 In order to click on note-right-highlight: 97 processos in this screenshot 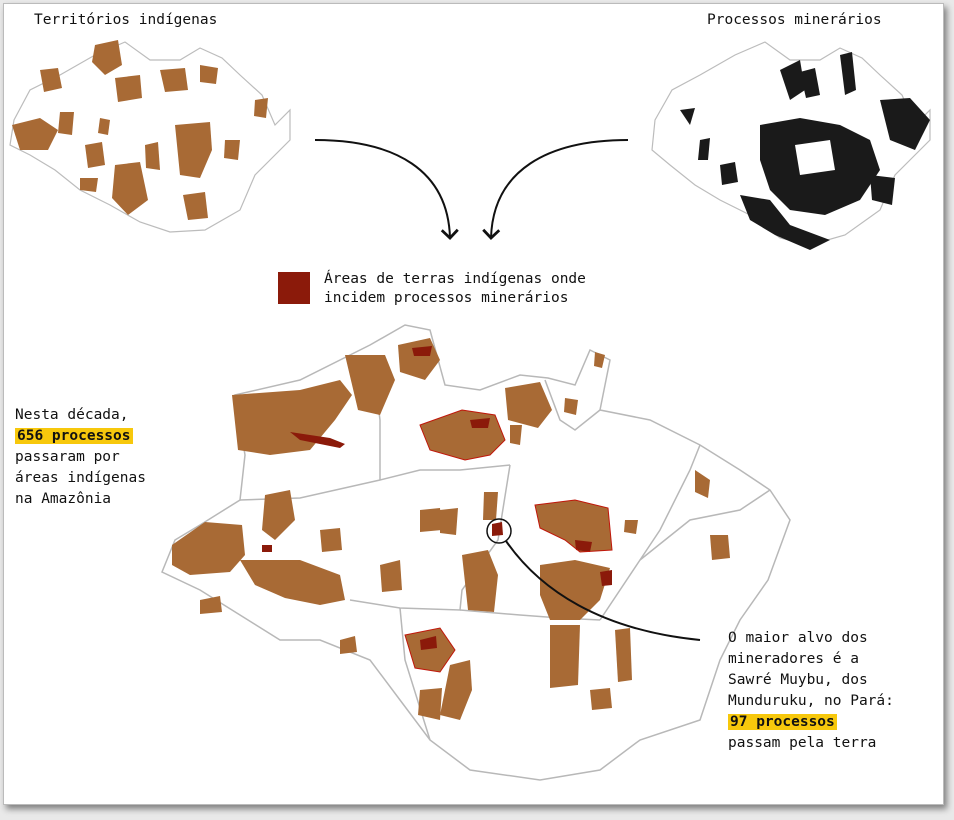, I will do `click(782, 722)`.